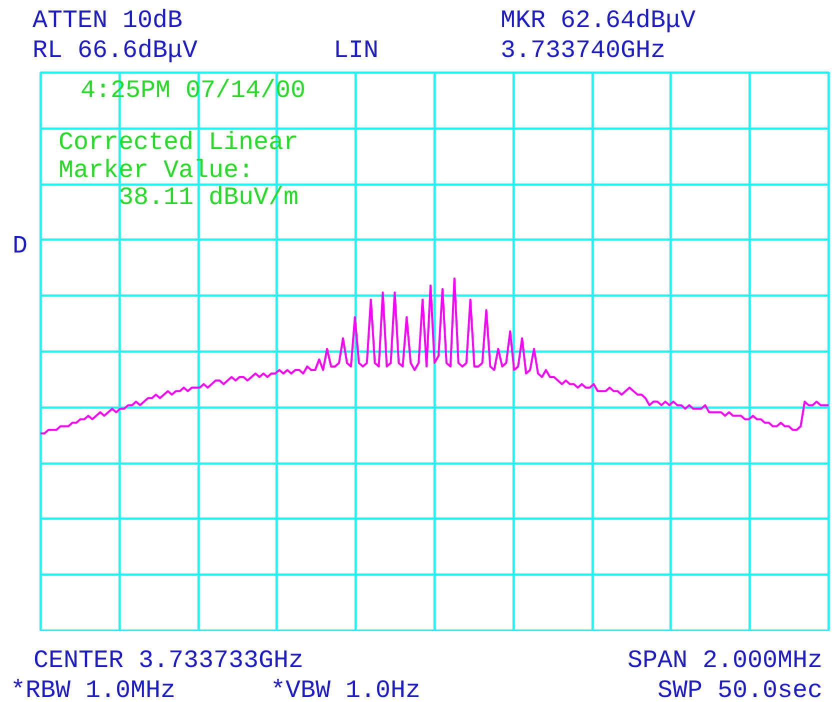  Describe the element at coordinates (598, 20) in the screenshot. I see `text: MKR 62.64dBμV` at that location.